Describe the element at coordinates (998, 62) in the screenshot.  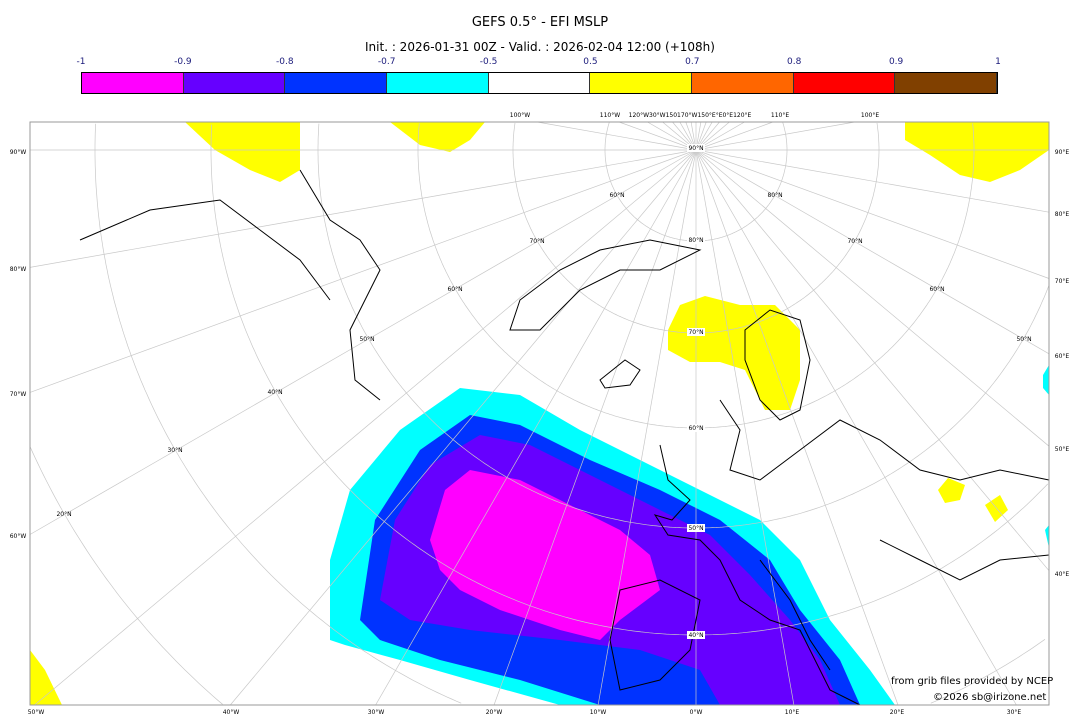
I see `colorbar-tick: 1` at that location.